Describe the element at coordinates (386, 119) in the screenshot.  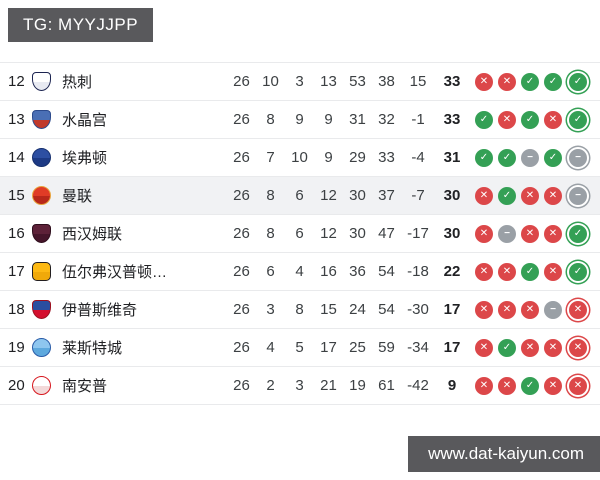
I see `stat-goals-against: 32` at that location.